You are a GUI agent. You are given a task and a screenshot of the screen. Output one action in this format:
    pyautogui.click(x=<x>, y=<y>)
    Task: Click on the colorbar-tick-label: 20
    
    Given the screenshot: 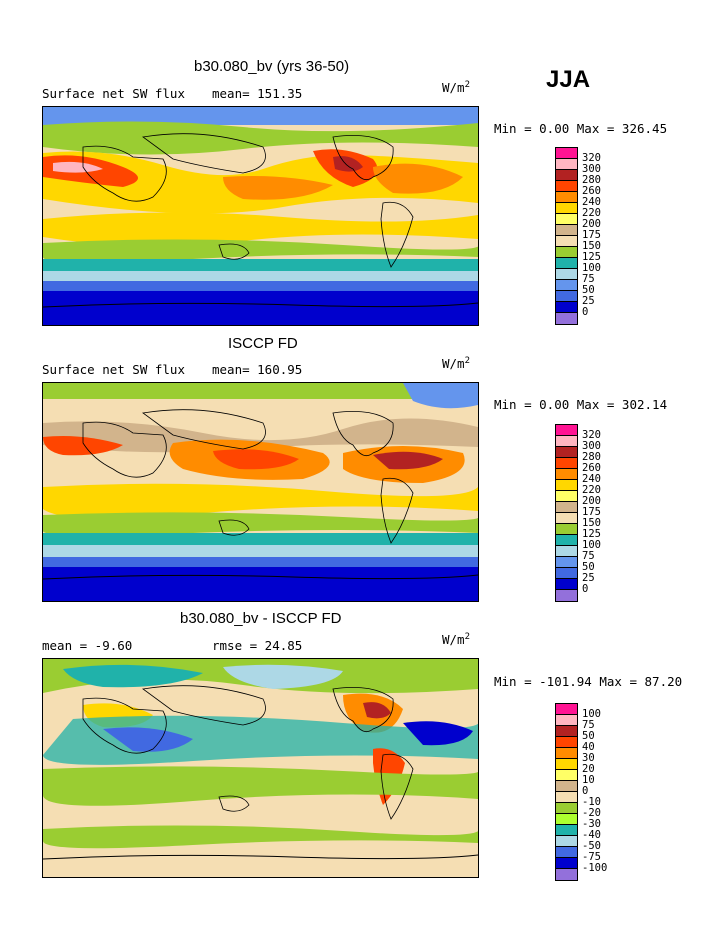 What is the action you would take?
    pyautogui.click(x=588, y=769)
    